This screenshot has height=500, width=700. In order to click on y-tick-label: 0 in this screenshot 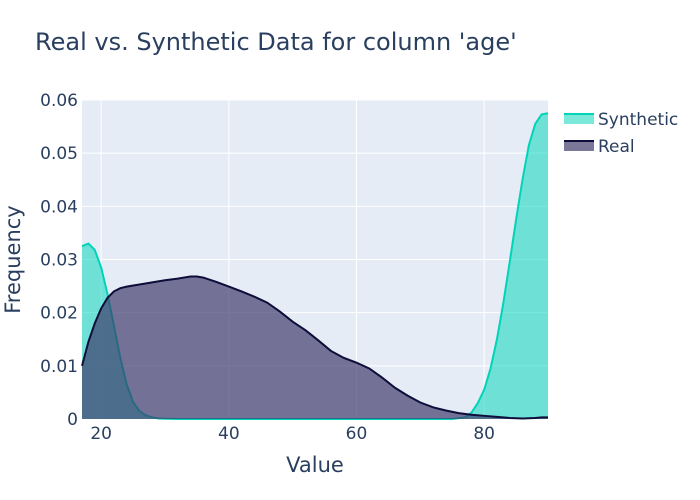, I will do `click(72, 420)`.